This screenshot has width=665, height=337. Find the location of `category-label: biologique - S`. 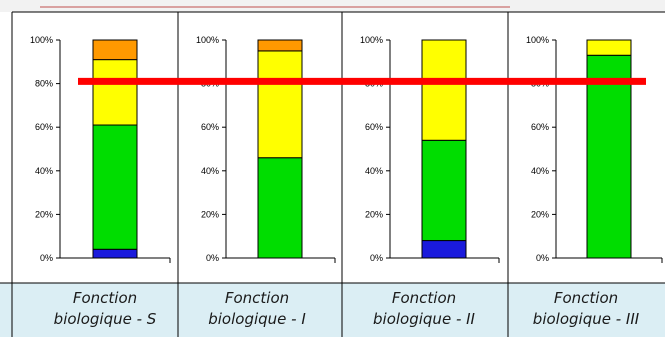

category-label: biologique - S is located at coordinates (105, 319).